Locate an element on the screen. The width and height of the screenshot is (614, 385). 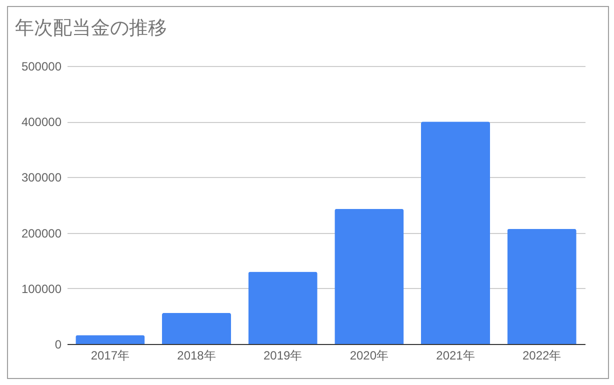
y-tick-label: 400000 is located at coordinates (41, 122).